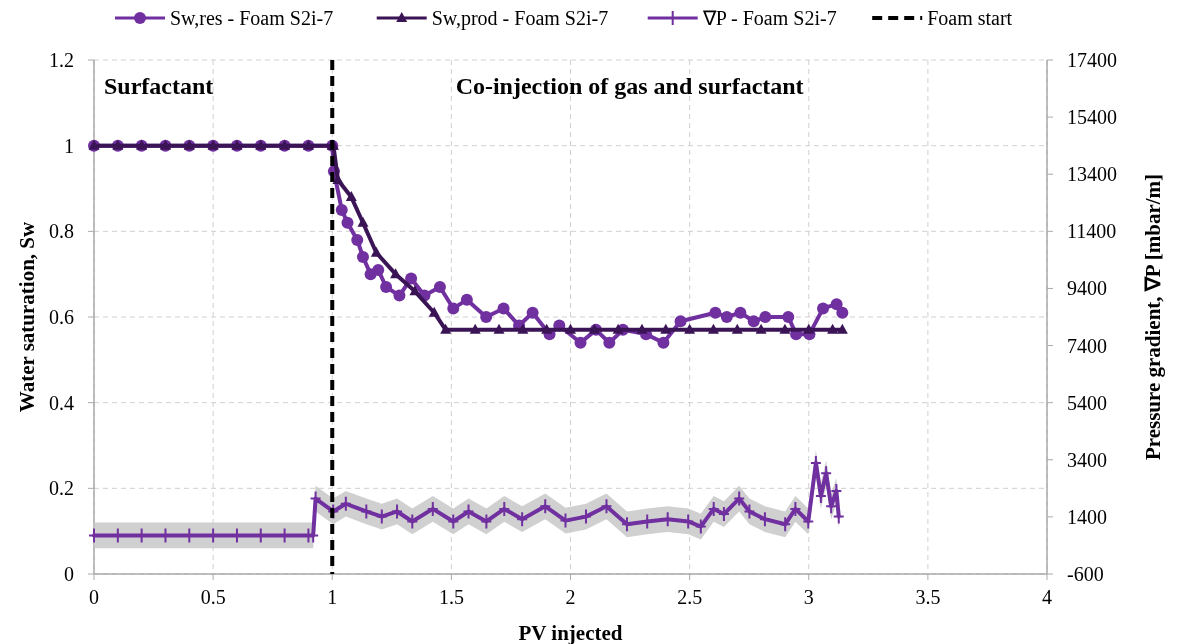 The image size is (1189, 644). Describe the element at coordinates (1087, 288) in the screenshot. I see `y2-tick-label: 9400` at that location.